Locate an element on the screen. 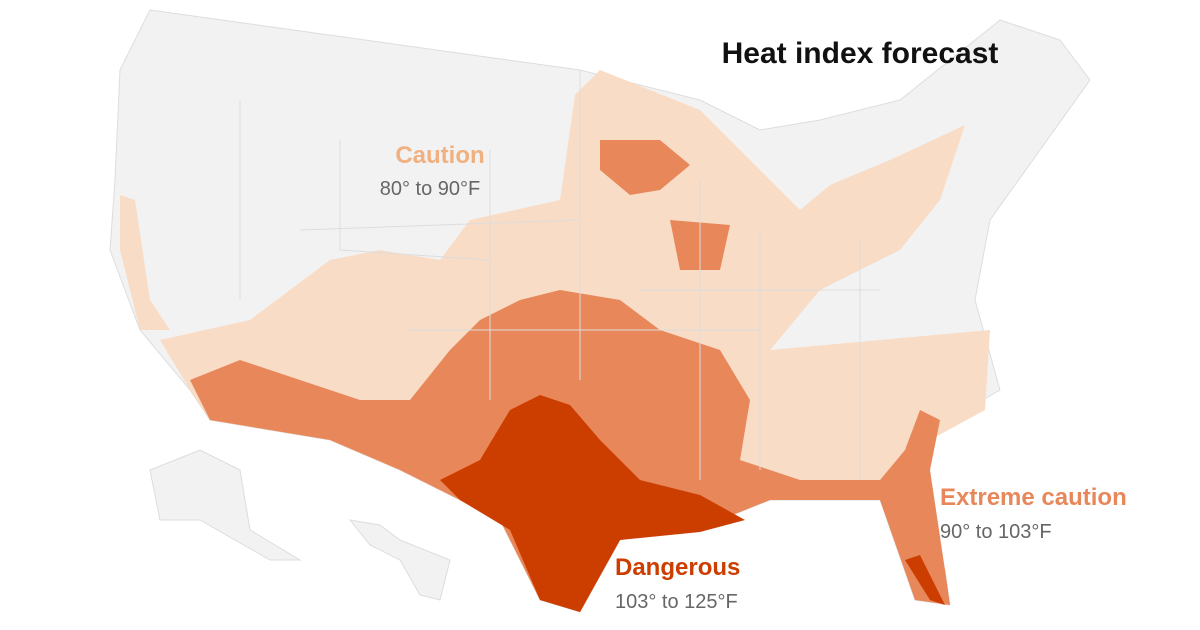  title: Heat index forecast is located at coordinates (860, 53).